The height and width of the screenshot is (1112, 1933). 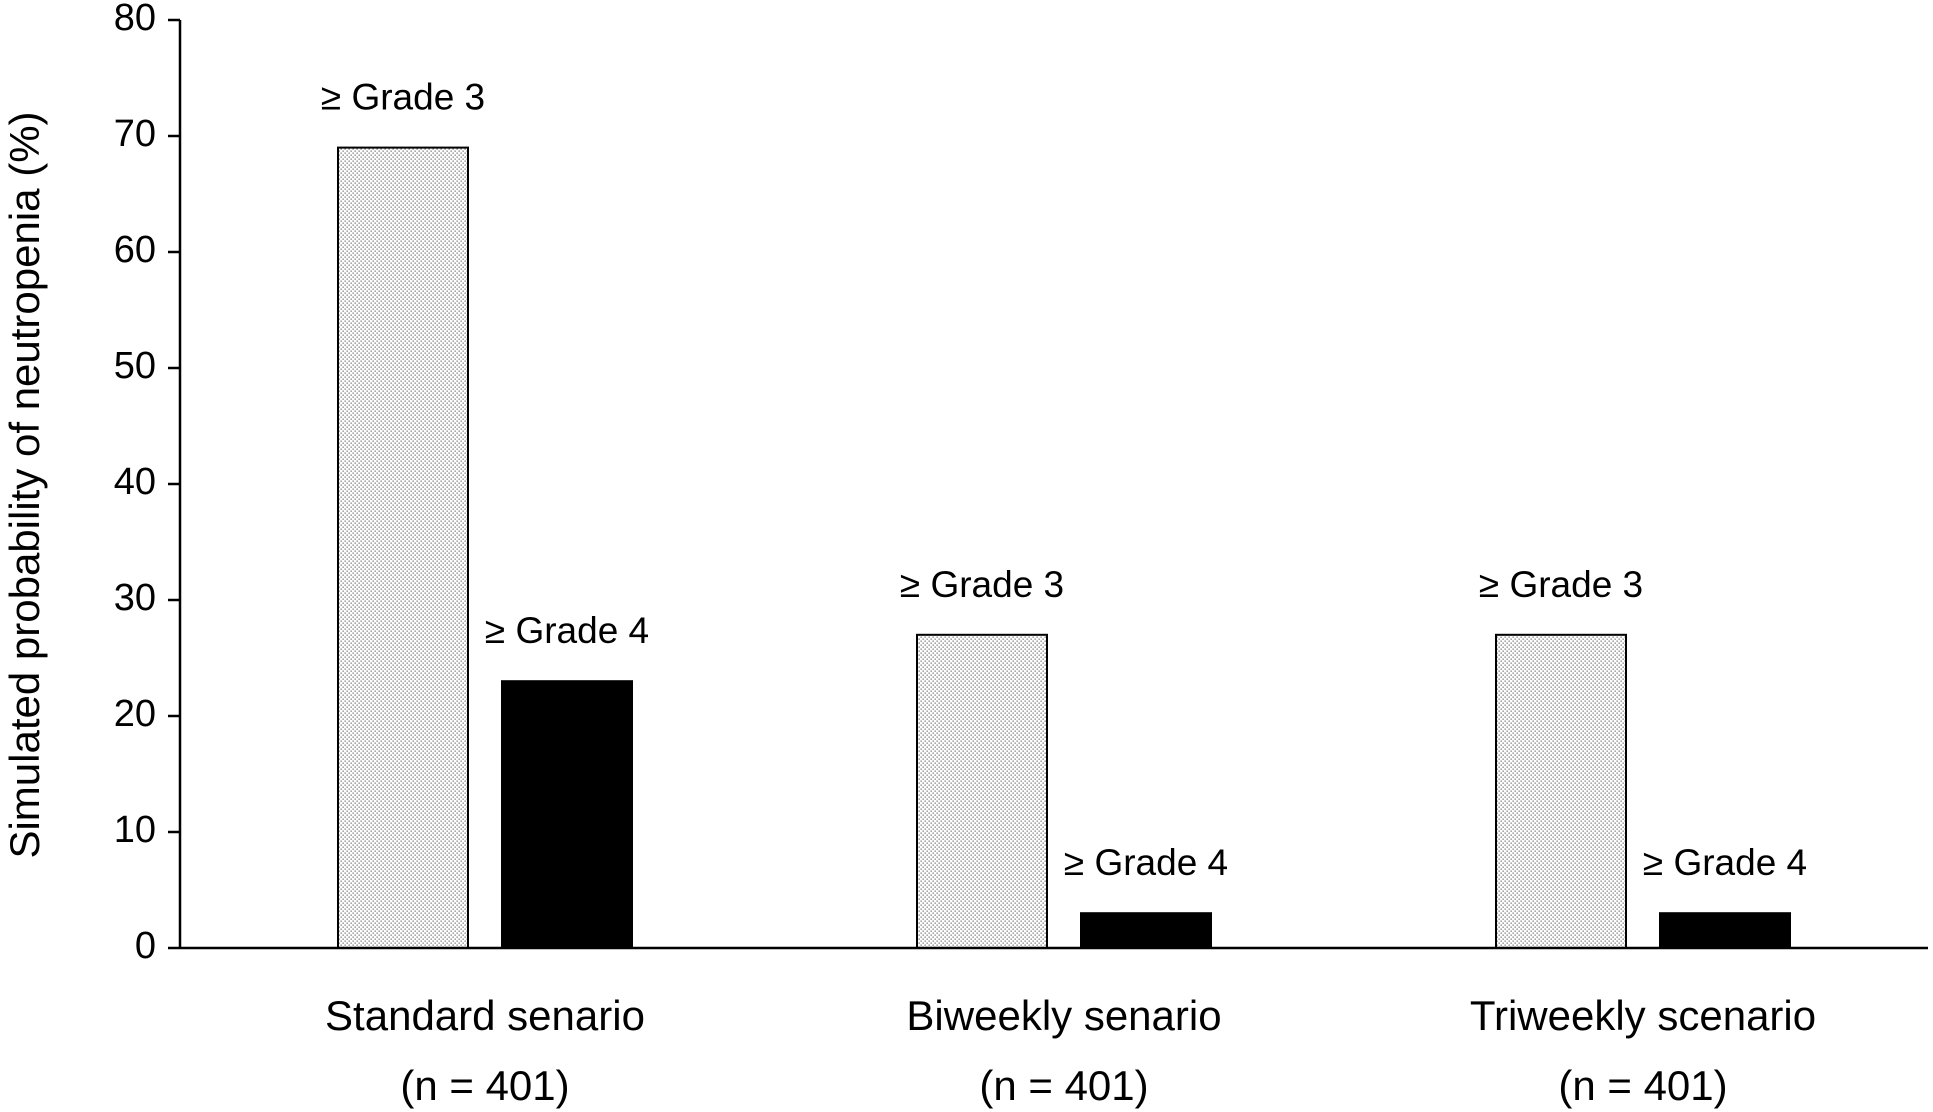 I want to click on y-tick-label: 10, so click(x=135, y=830).